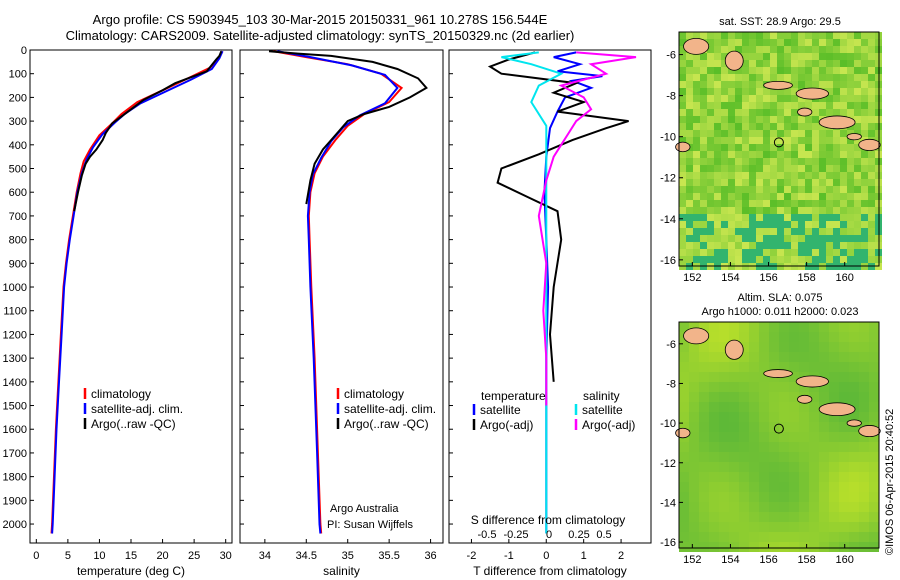  Describe the element at coordinates (15, 430) in the screenshot. I see `y-tick-label: 1600` at that location.